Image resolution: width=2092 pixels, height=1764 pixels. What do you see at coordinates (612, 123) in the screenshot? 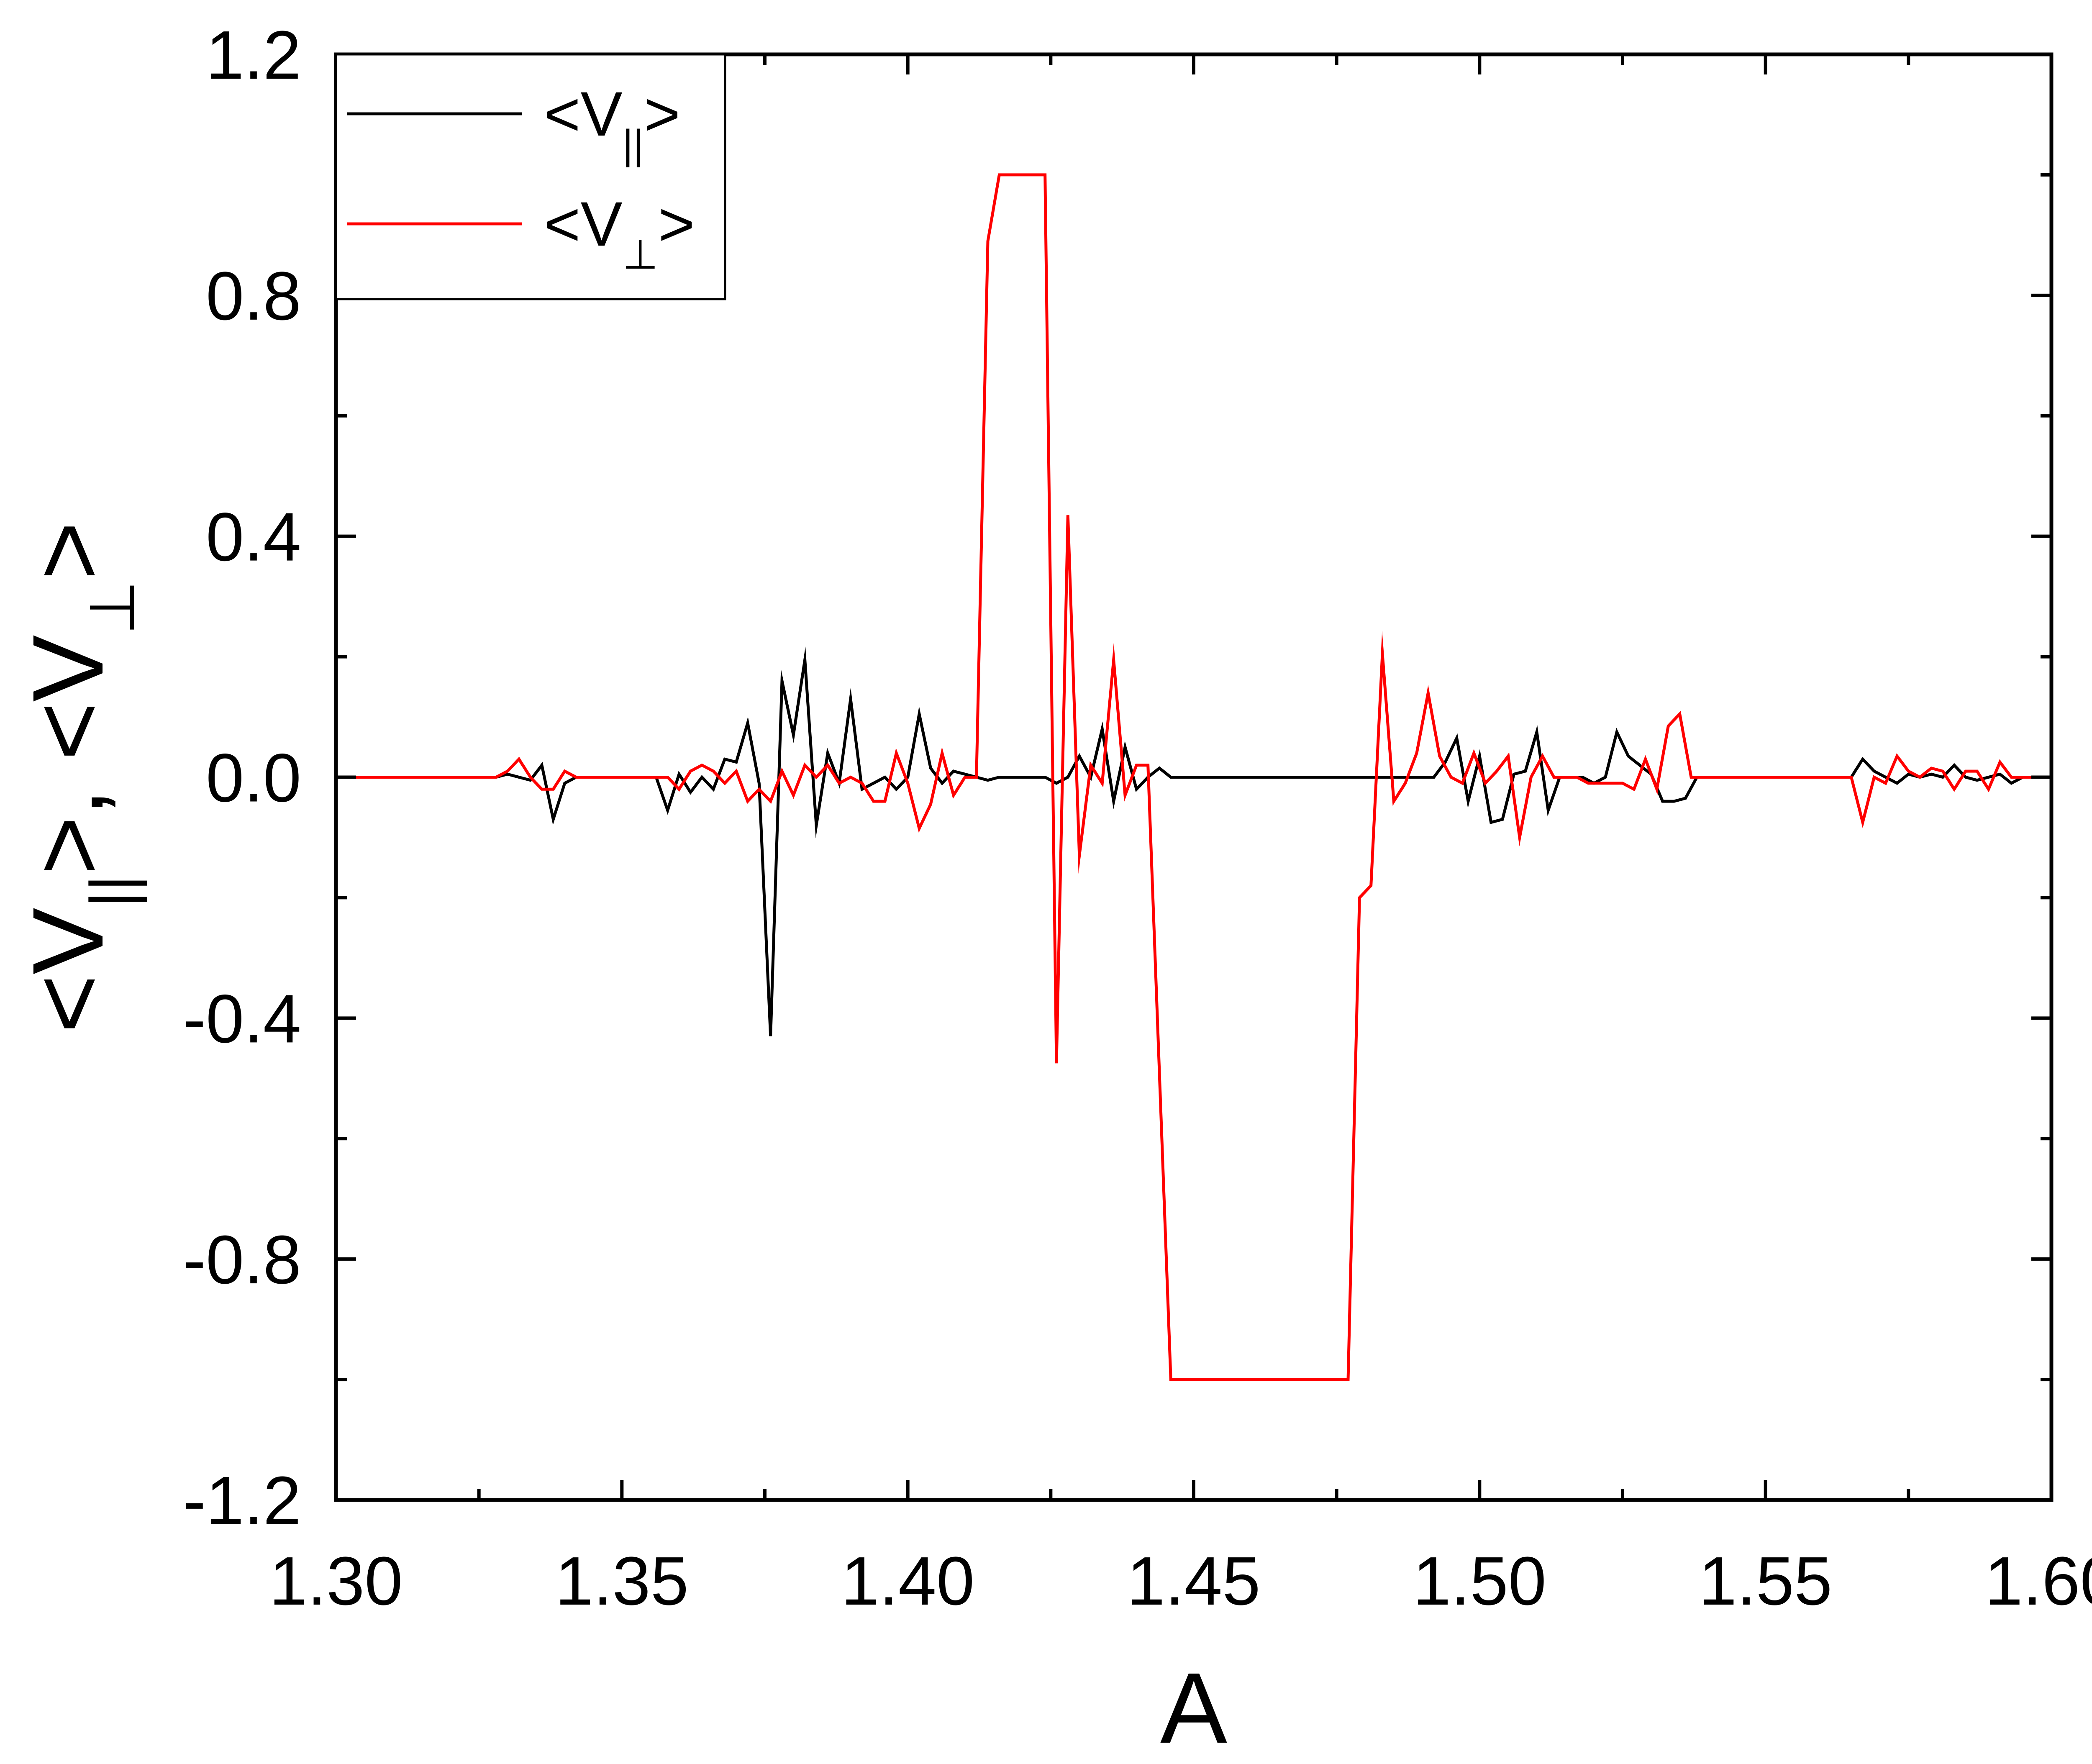
I see `legend-label-0: <V||>` at bounding box center [612, 123].